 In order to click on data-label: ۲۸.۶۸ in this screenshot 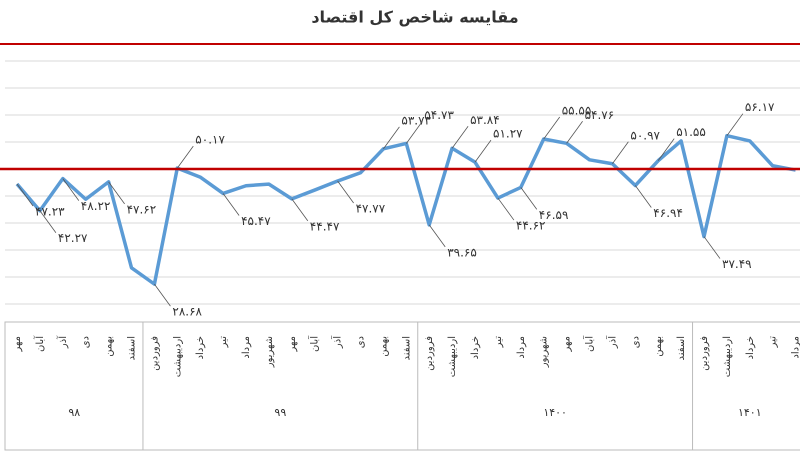, I will do `click(187, 312)`.